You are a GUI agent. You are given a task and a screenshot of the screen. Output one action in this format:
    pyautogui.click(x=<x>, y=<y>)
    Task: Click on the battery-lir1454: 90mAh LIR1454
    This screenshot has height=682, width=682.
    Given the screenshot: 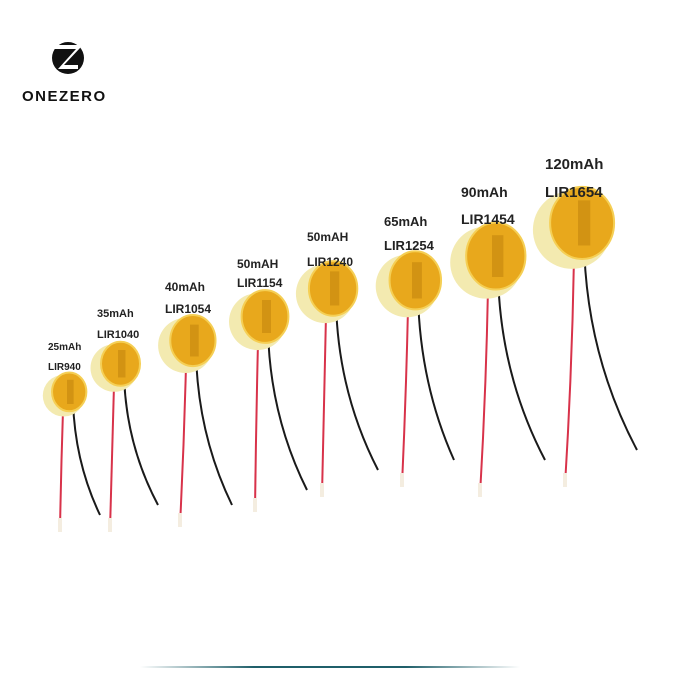 What is the action you would take?
    pyautogui.click(x=498, y=340)
    